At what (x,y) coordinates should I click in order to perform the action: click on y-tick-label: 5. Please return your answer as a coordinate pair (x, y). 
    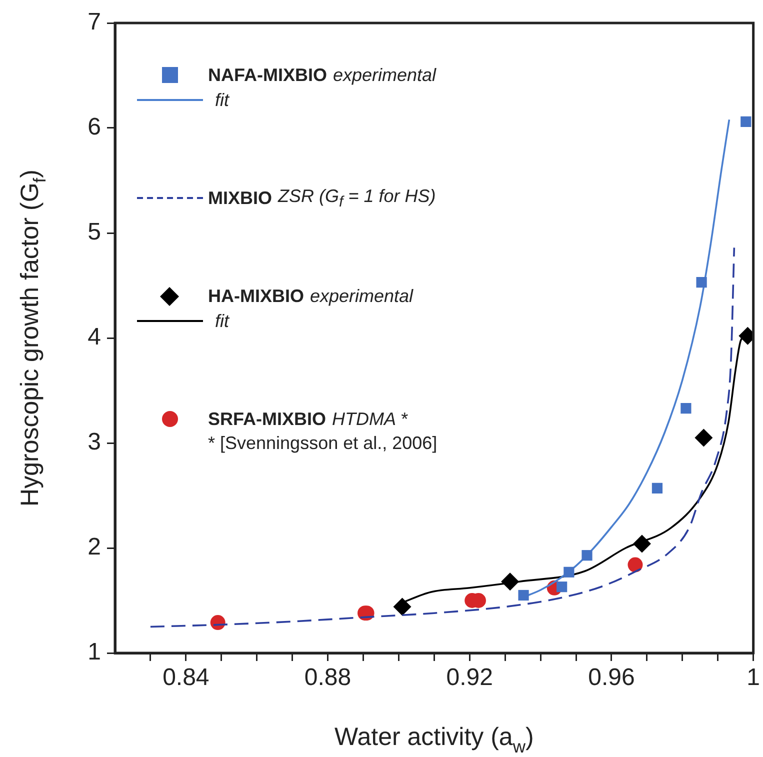
    Looking at the image, I should click on (94, 232).